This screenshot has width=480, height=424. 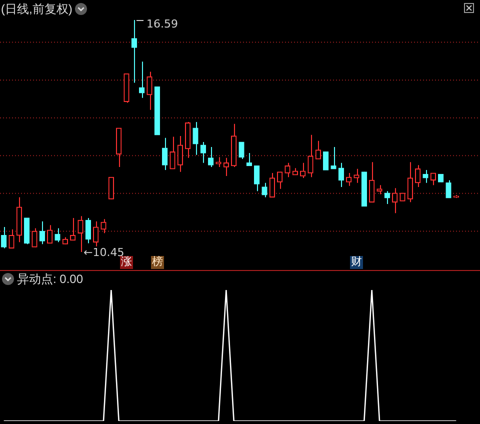 What do you see at coordinates (126, 262) in the screenshot?
I see `text: 涨` at bounding box center [126, 262].